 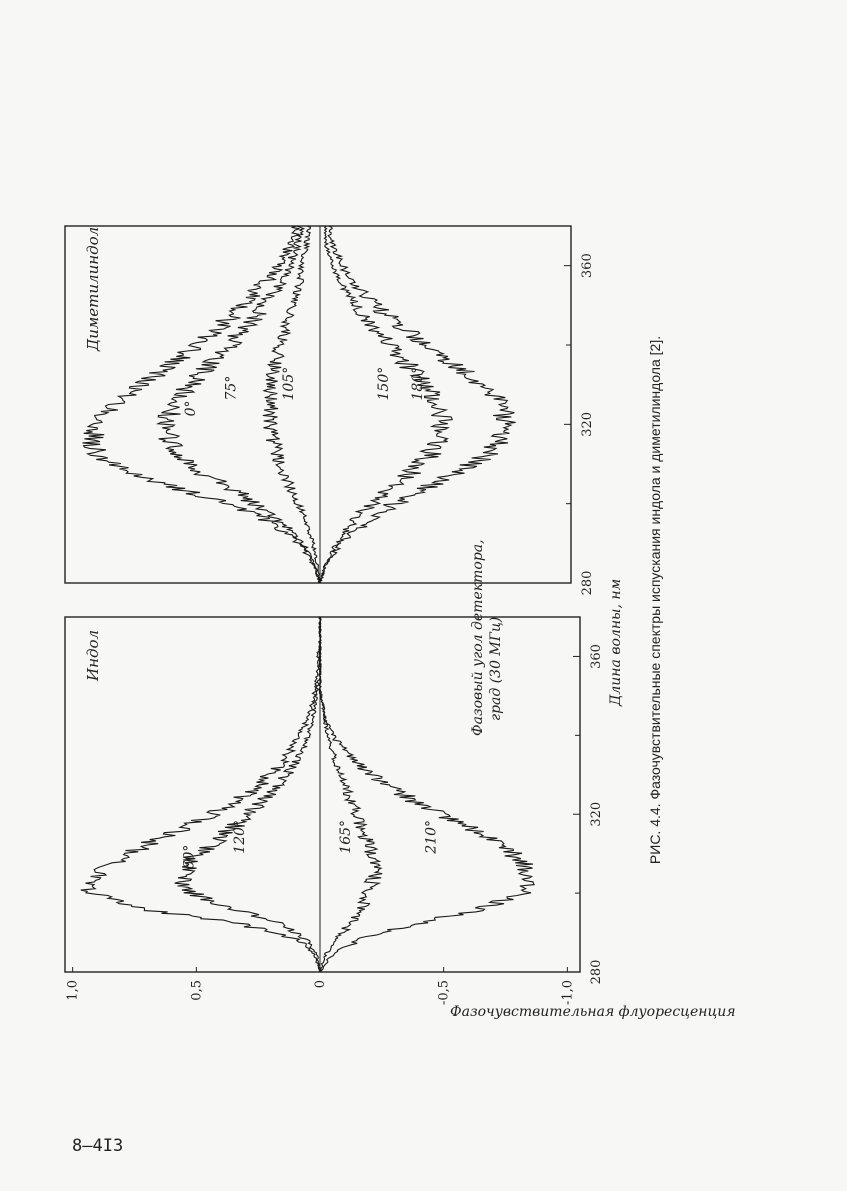 What do you see at coordinates (346, 837) in the screenshot?
I see `series-label: 165°` at bounding box center [346, 837].